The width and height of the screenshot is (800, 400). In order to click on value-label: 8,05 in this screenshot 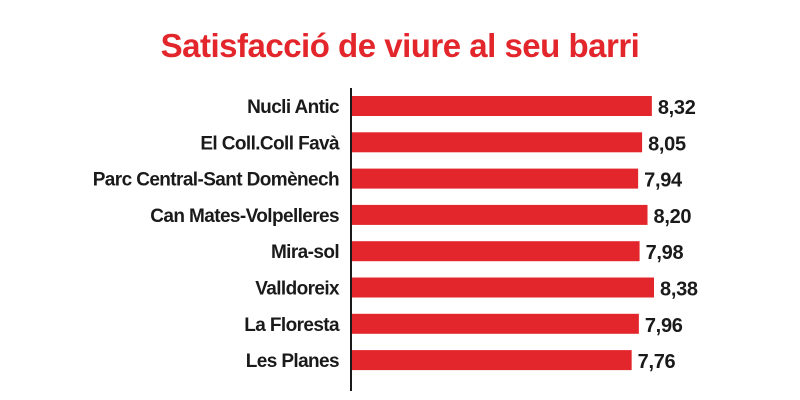, I will do `click(667, 144)`.